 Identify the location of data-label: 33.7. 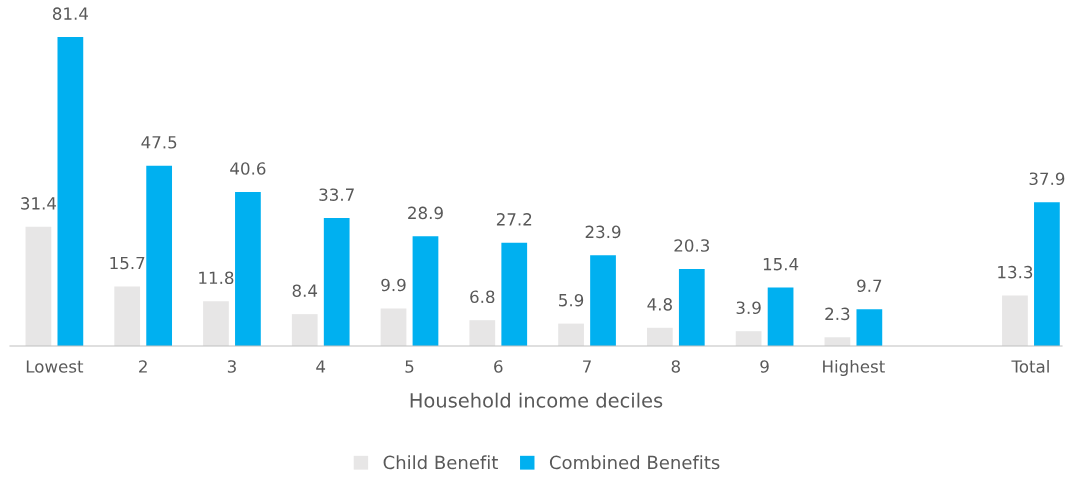
(336, 194).